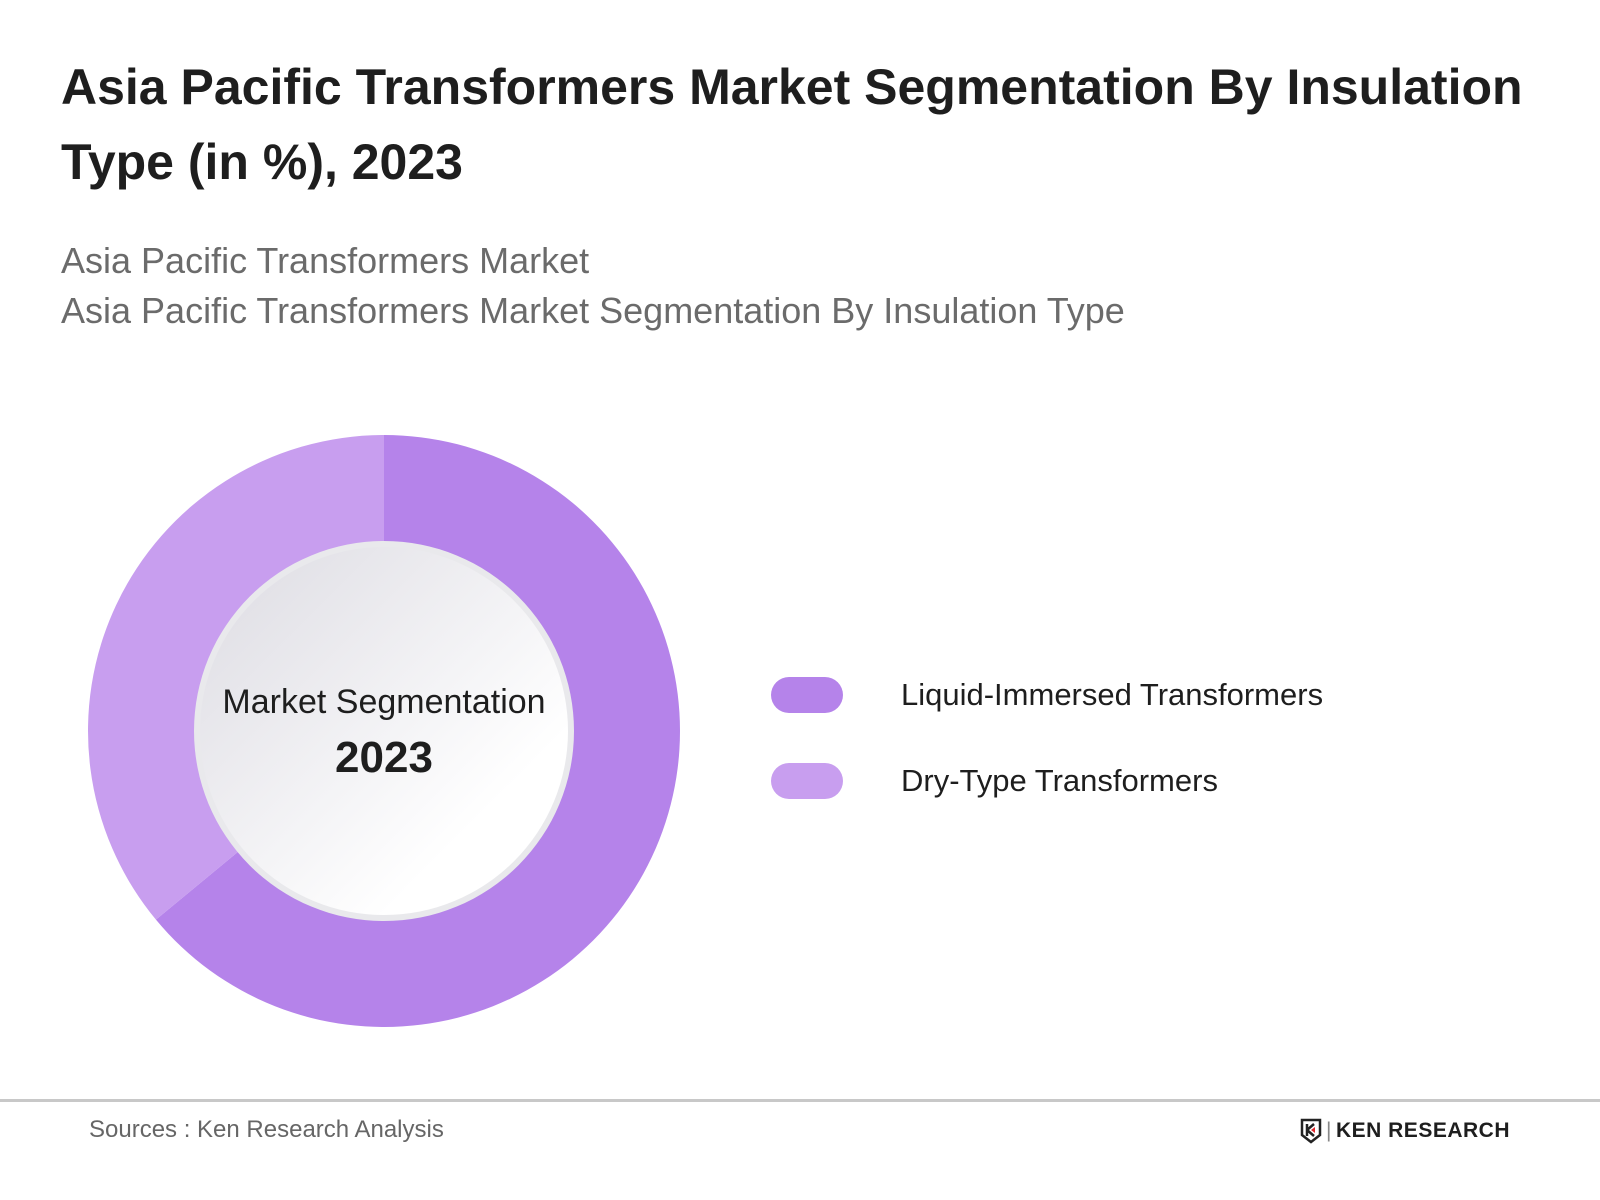 Image resolution: width=1600 pixels, height=1200 pixels. I want to click on footer-divider, so click(800, 1100).